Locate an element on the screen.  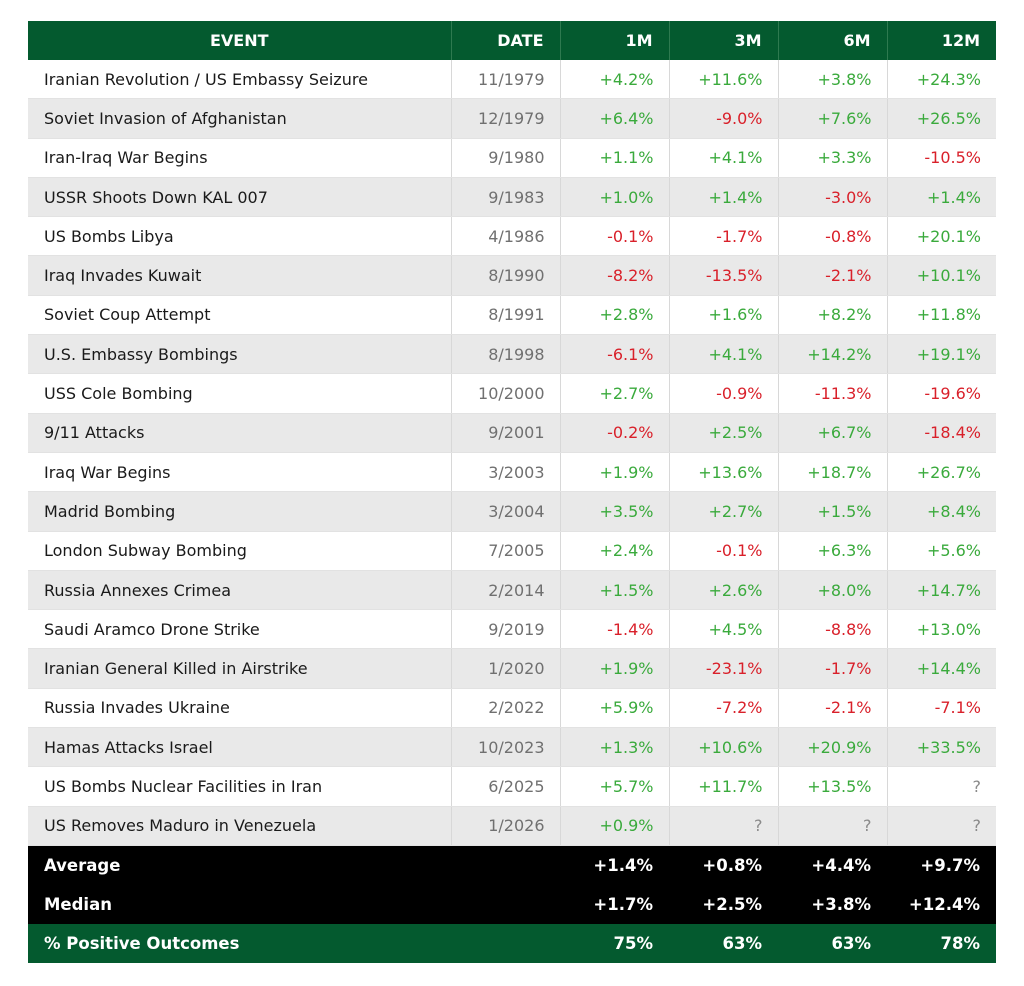
event-date-cell: 3/2003 is located at coordinates (506, 472).